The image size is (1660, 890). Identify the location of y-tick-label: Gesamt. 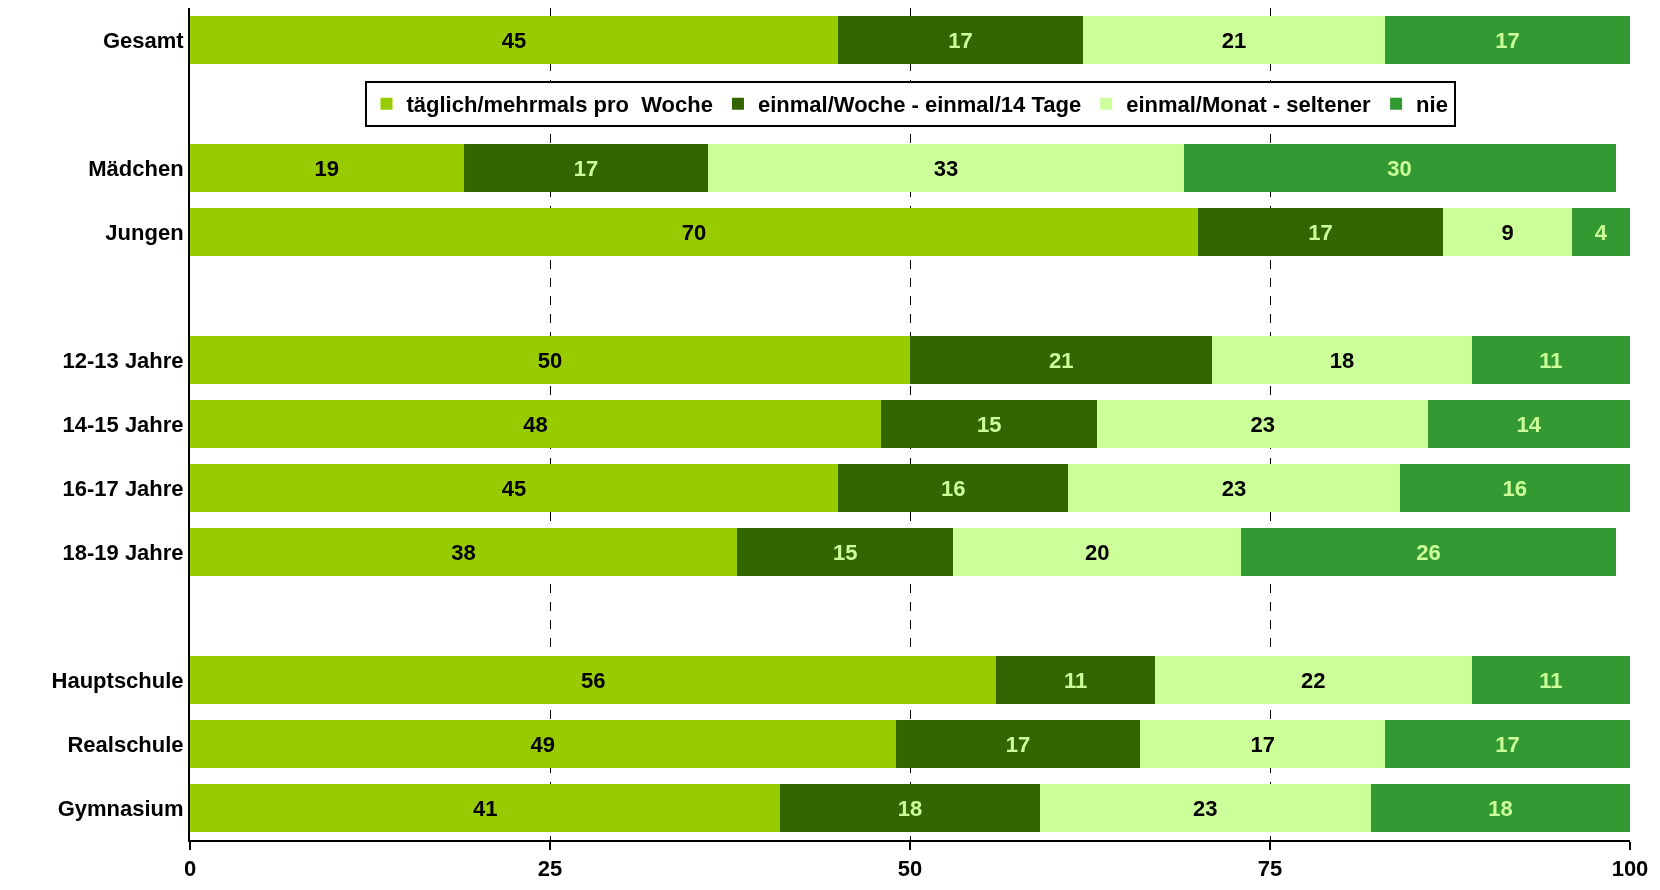
(143, 40).